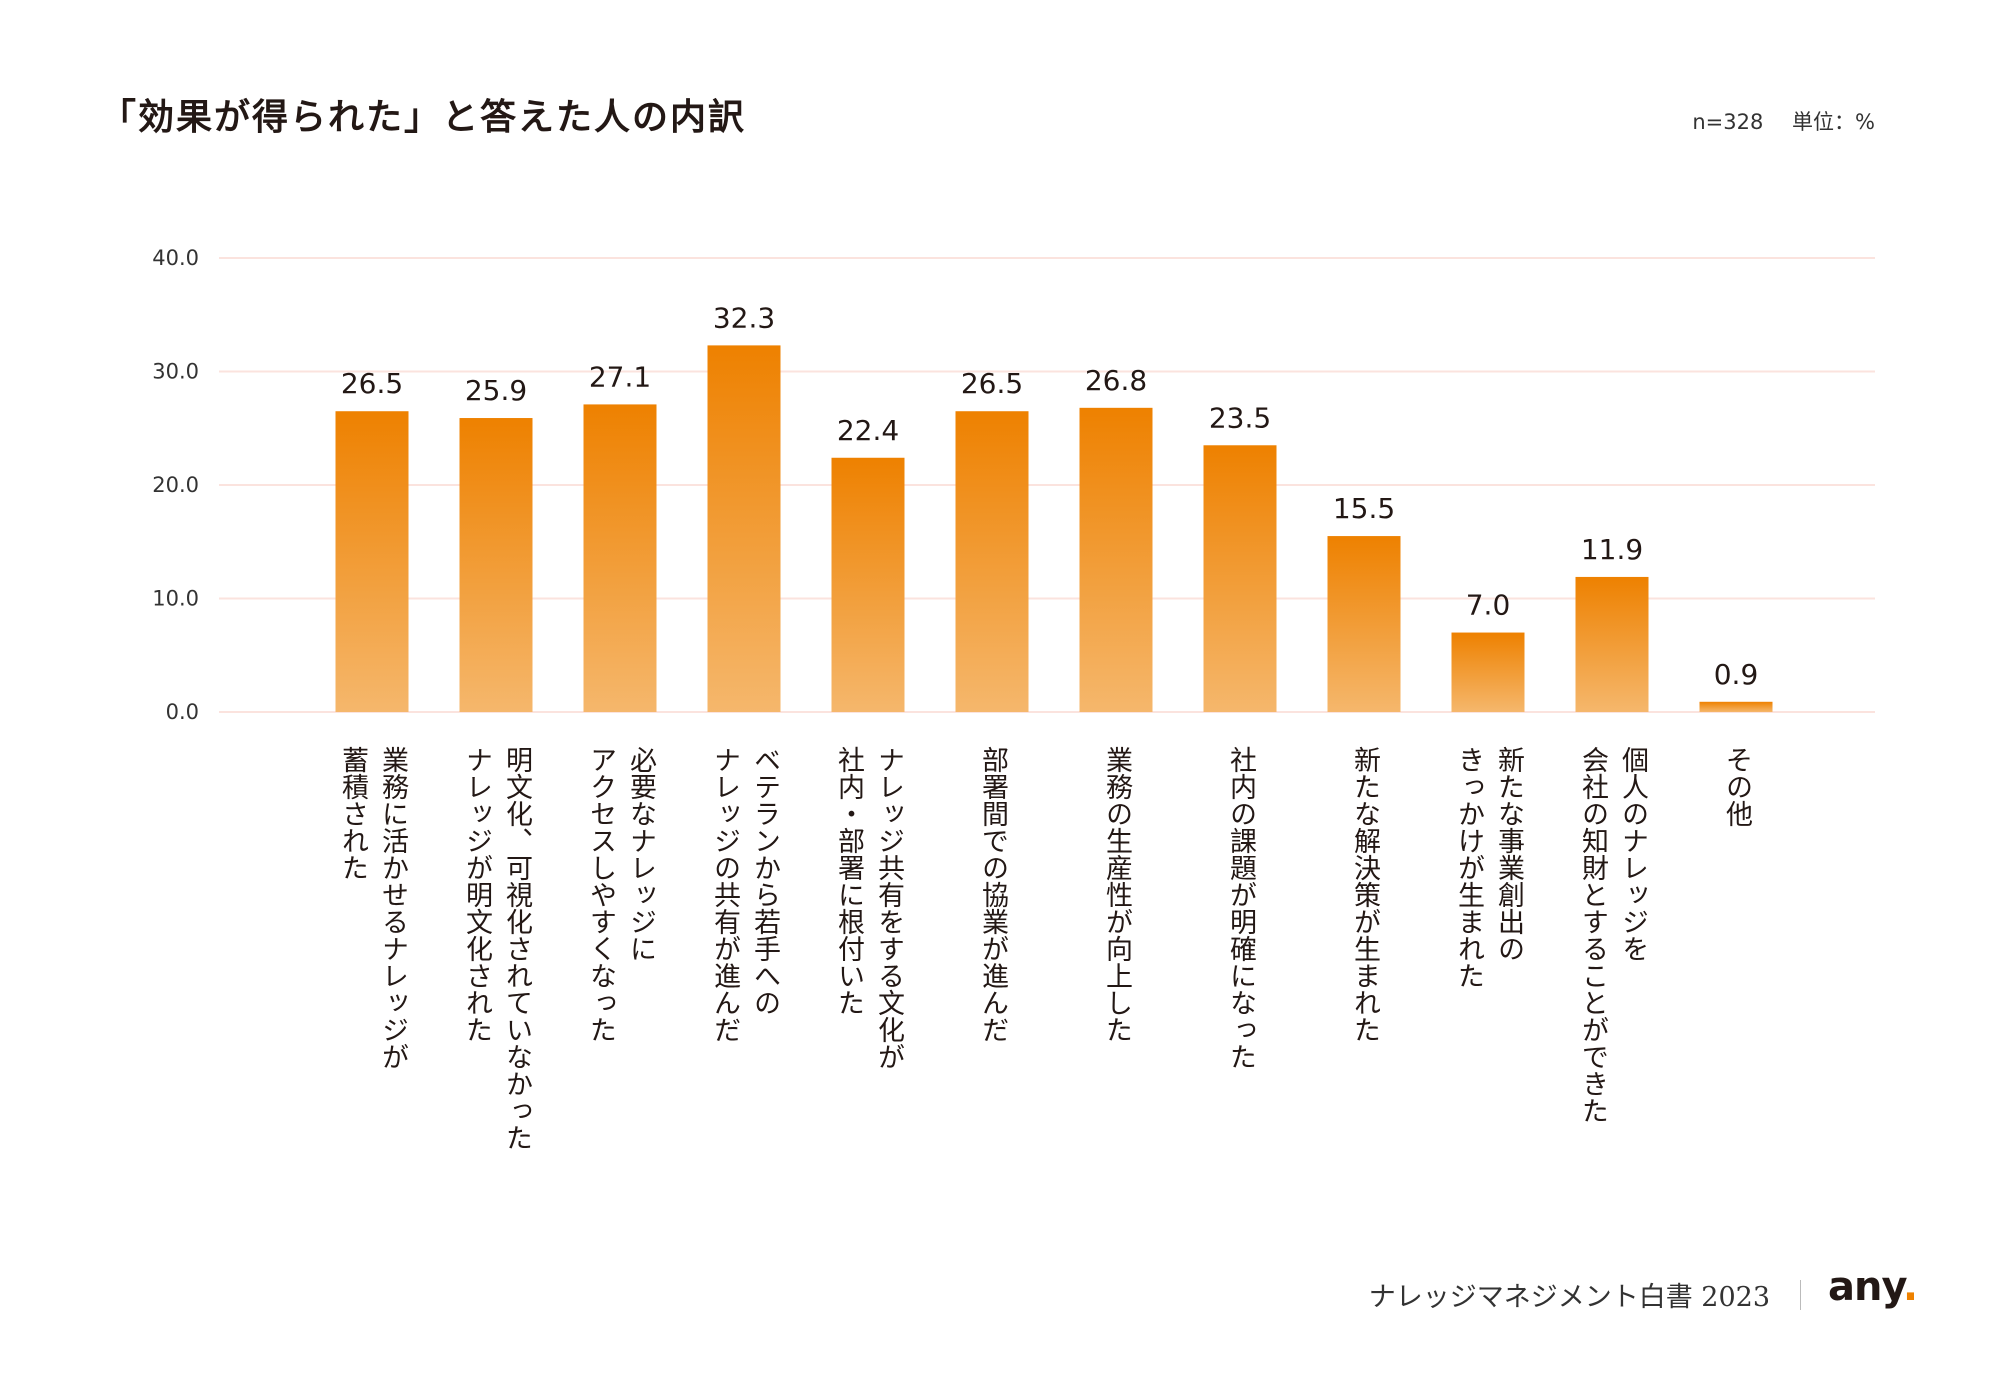 The width and height of the screenshot is (2000, 1385). What do you see at coordinates (1866, 1287) in the screenshot?
I see `logo-text: any` at bounding box center [1866, 1287].